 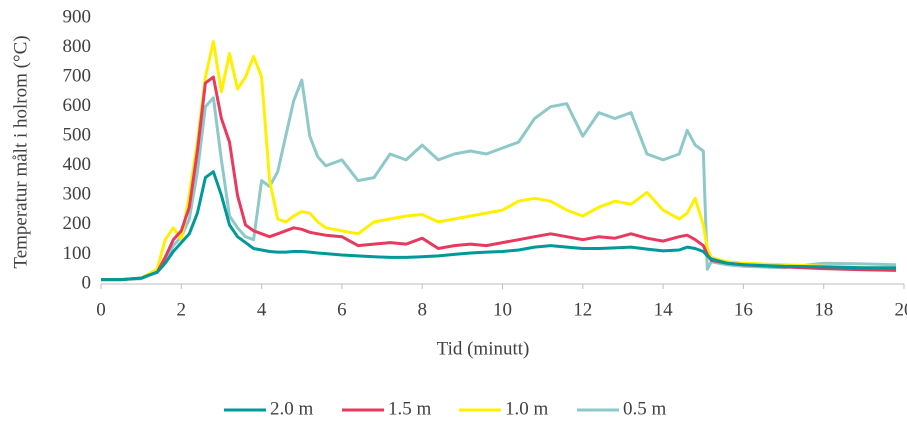 What do you see at coordinates (77, 75) in the screenshot?
I see `y-tick-label: 700` at bounding box center [77, 75].